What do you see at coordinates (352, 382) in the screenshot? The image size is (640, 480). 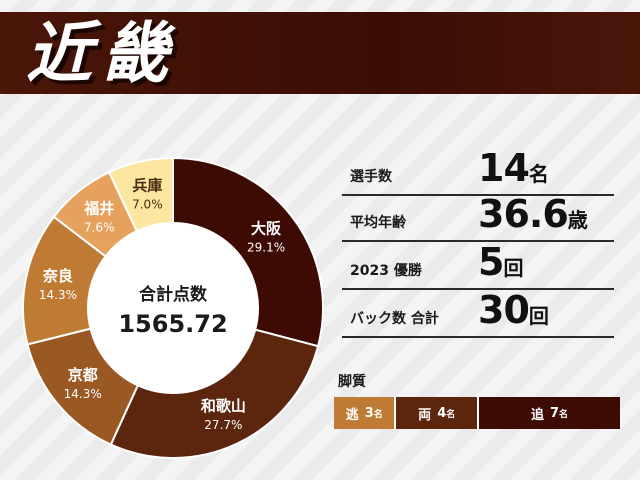 I see `kyakushitsu-title: 脚質` at bounding box center [352, 382].